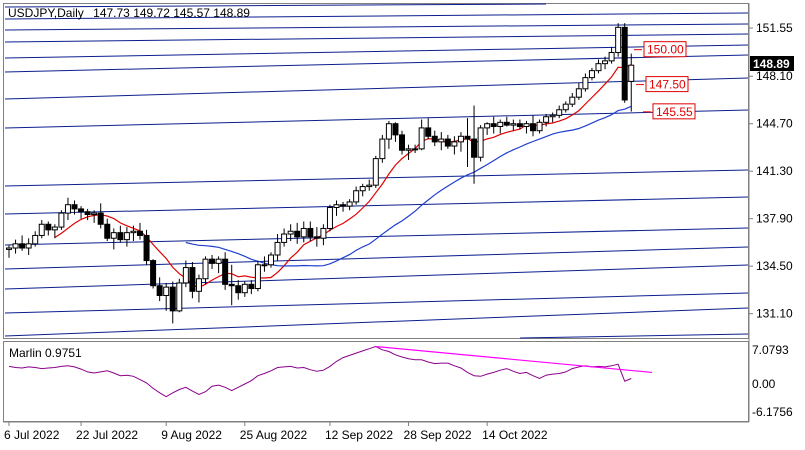 The image size is (805, 450). I want to click on time-tick-label: 28 Sep 2022, so click(438, 435).